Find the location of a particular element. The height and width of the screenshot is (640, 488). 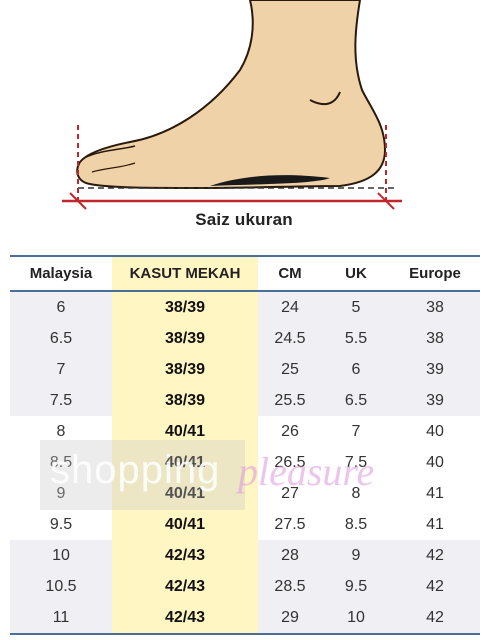

table-row: 7 38/39 25 6 39 is located at coordinates (245, 369).